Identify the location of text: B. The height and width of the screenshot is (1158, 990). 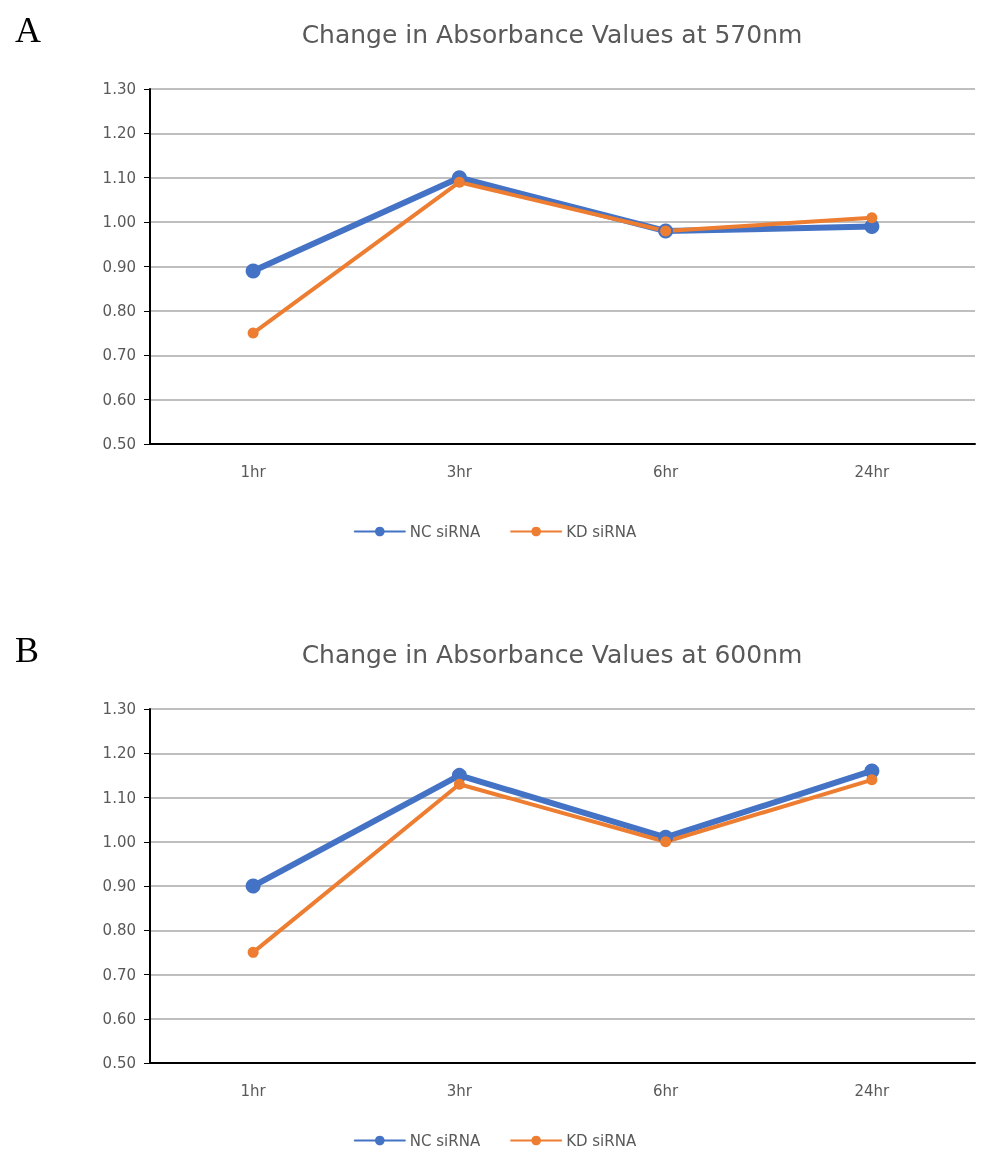
(27, 650).